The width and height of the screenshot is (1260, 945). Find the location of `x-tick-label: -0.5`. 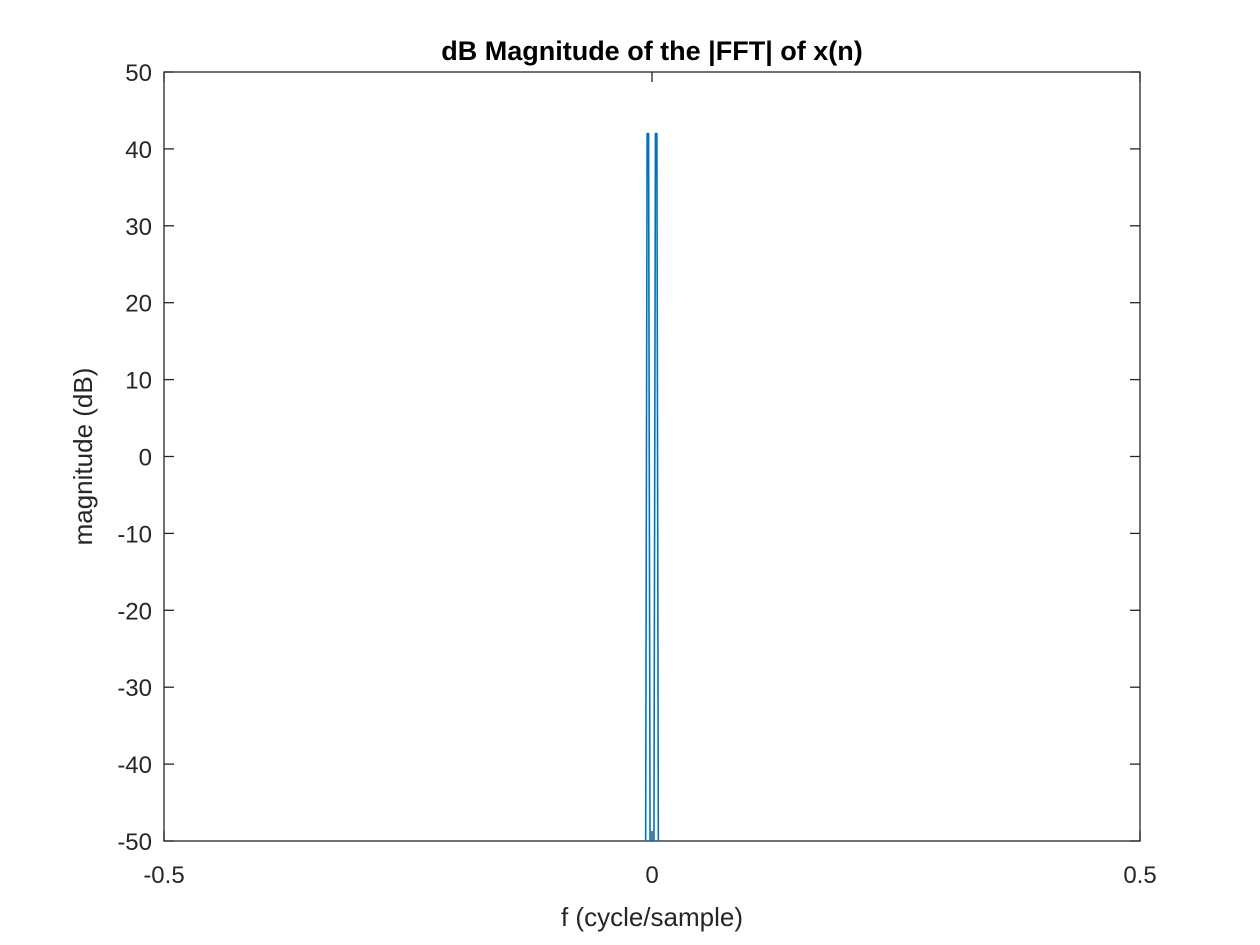

x-tick-label: -0.5 is located at coordinates (163, 875).